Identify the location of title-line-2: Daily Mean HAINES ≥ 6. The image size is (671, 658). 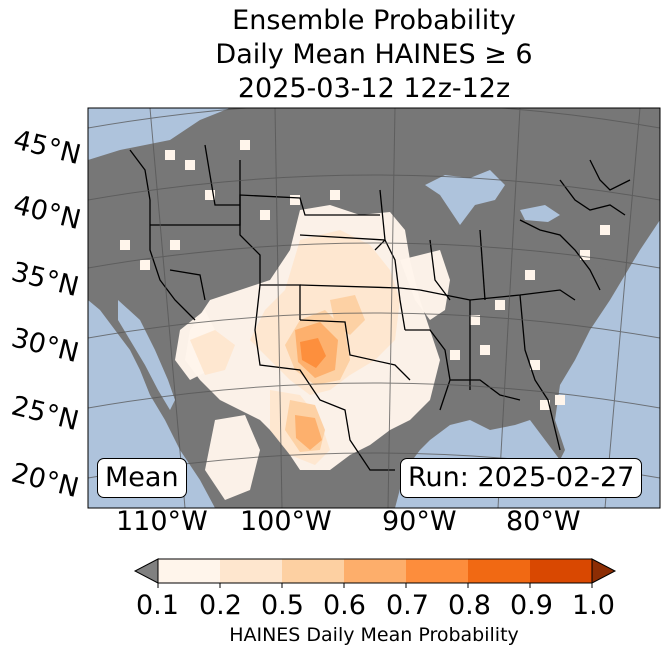
(374, 54).